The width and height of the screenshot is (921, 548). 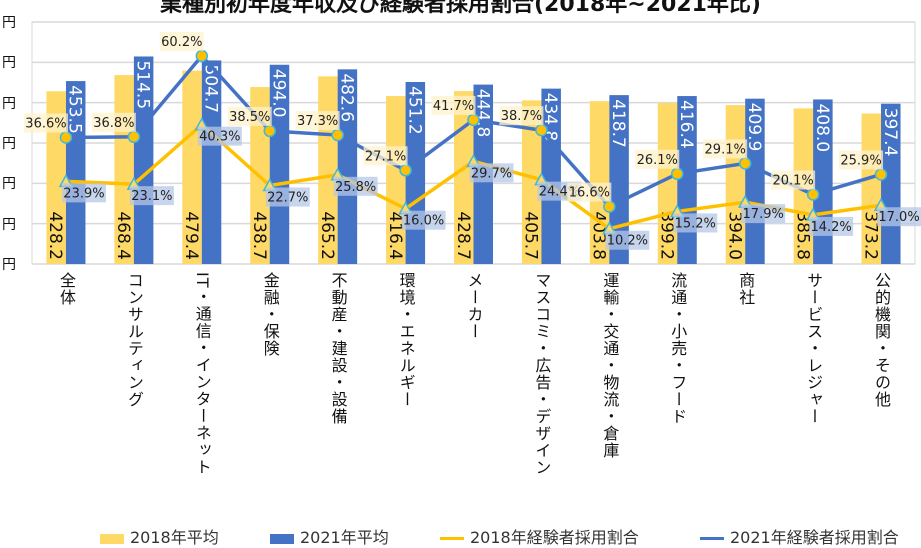 What do you see at coordinates (792, 181) in the screenshot?
I see `line-value-label: 20.1%` at bounding box center [792, 181].